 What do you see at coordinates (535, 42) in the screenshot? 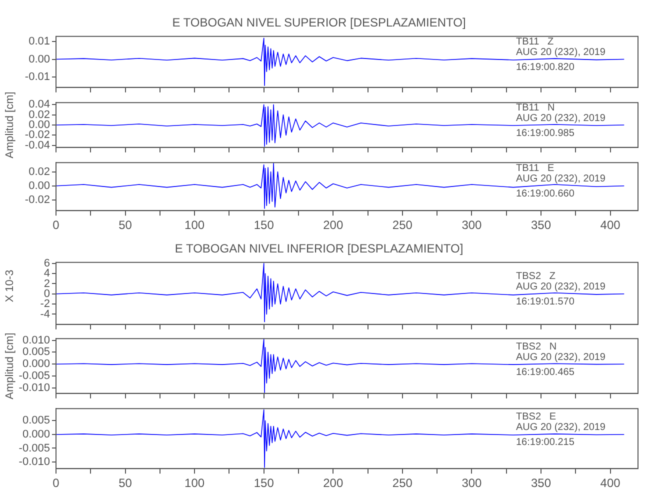
I see `annotation: TB11 Z` at bounding box center [535, 42].